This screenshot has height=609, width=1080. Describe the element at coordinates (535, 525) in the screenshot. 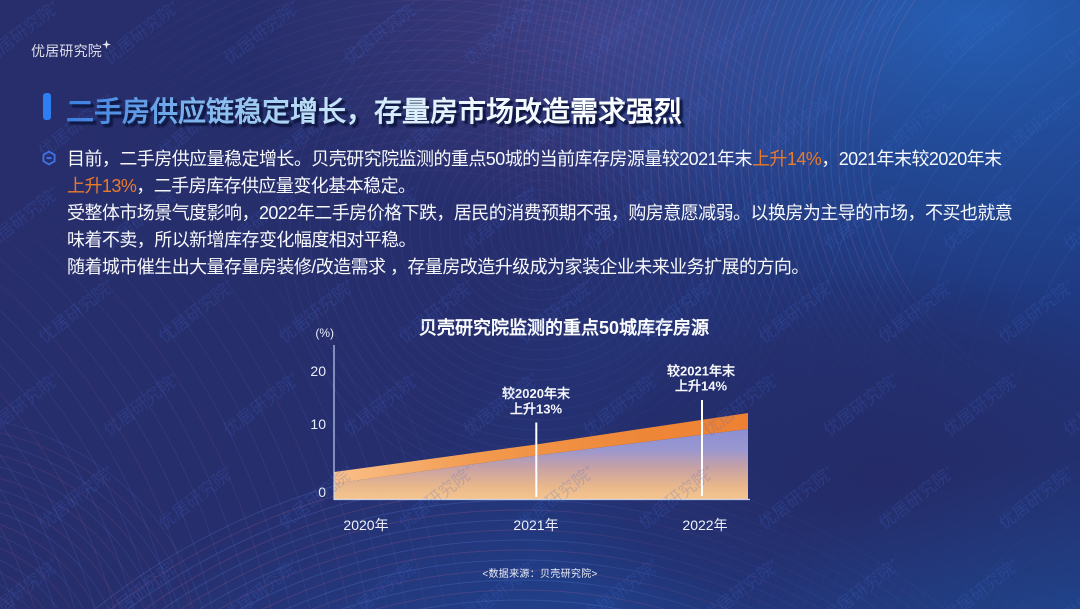

I see `svg-text: 2021年` at that location.